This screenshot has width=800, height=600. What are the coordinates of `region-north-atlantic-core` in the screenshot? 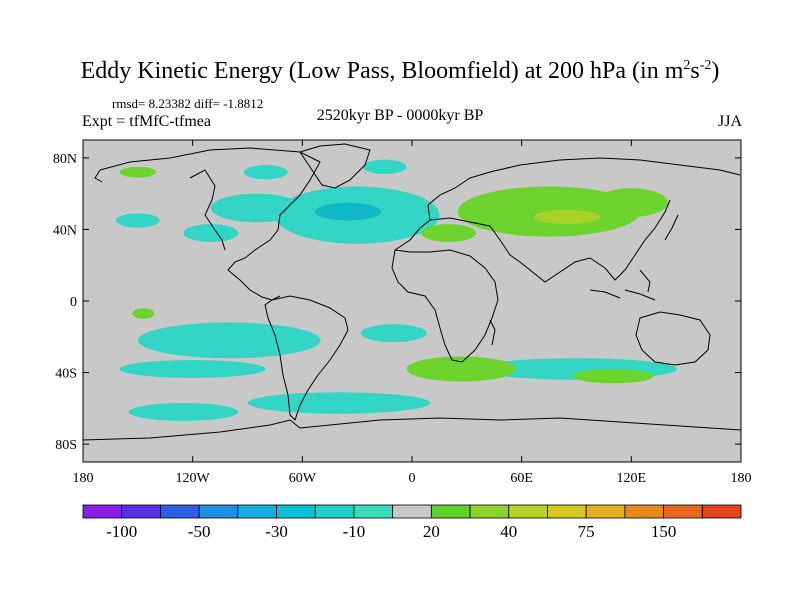 It's located at (348, 211).